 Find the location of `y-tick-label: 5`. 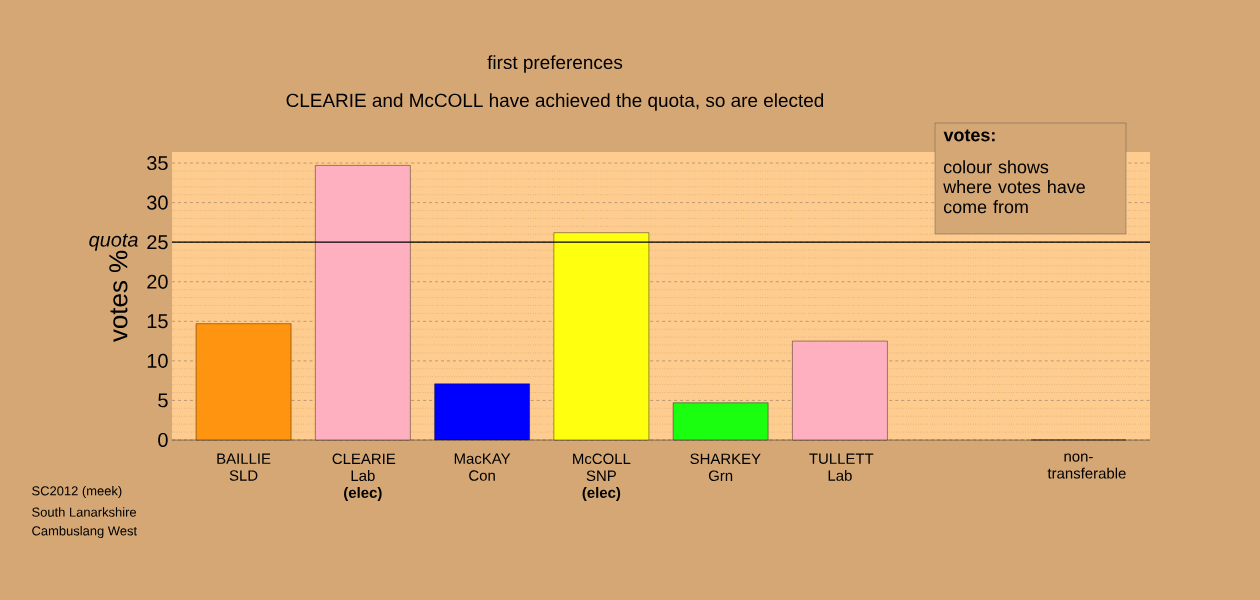

y-tick-label: 5 is located at coordinates (163, 400).